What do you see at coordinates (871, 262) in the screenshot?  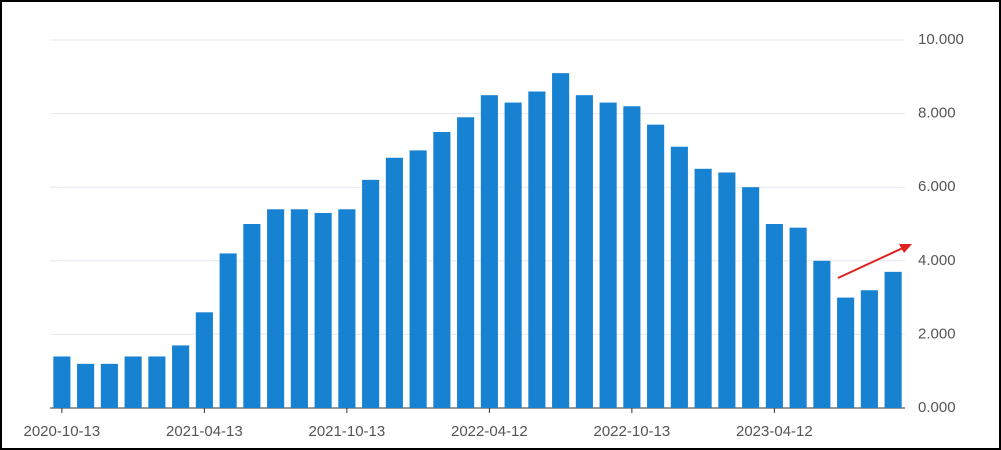 I see `arrow-line` at bounding box center [871, 262].